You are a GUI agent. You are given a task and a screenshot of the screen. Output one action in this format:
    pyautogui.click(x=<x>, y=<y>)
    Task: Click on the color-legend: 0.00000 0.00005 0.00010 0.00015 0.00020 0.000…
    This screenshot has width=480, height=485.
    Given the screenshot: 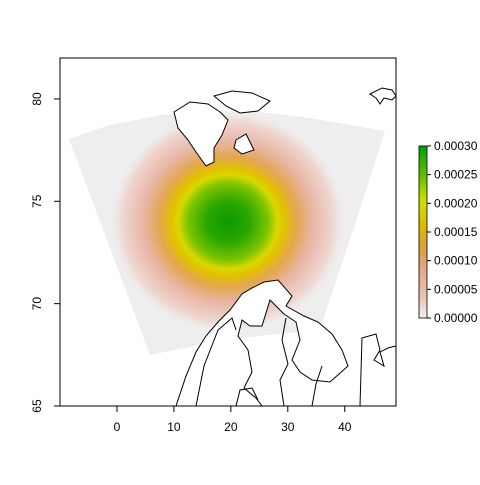 What is the action you would take?
    pyautogui.click(x=448, y=232)
    